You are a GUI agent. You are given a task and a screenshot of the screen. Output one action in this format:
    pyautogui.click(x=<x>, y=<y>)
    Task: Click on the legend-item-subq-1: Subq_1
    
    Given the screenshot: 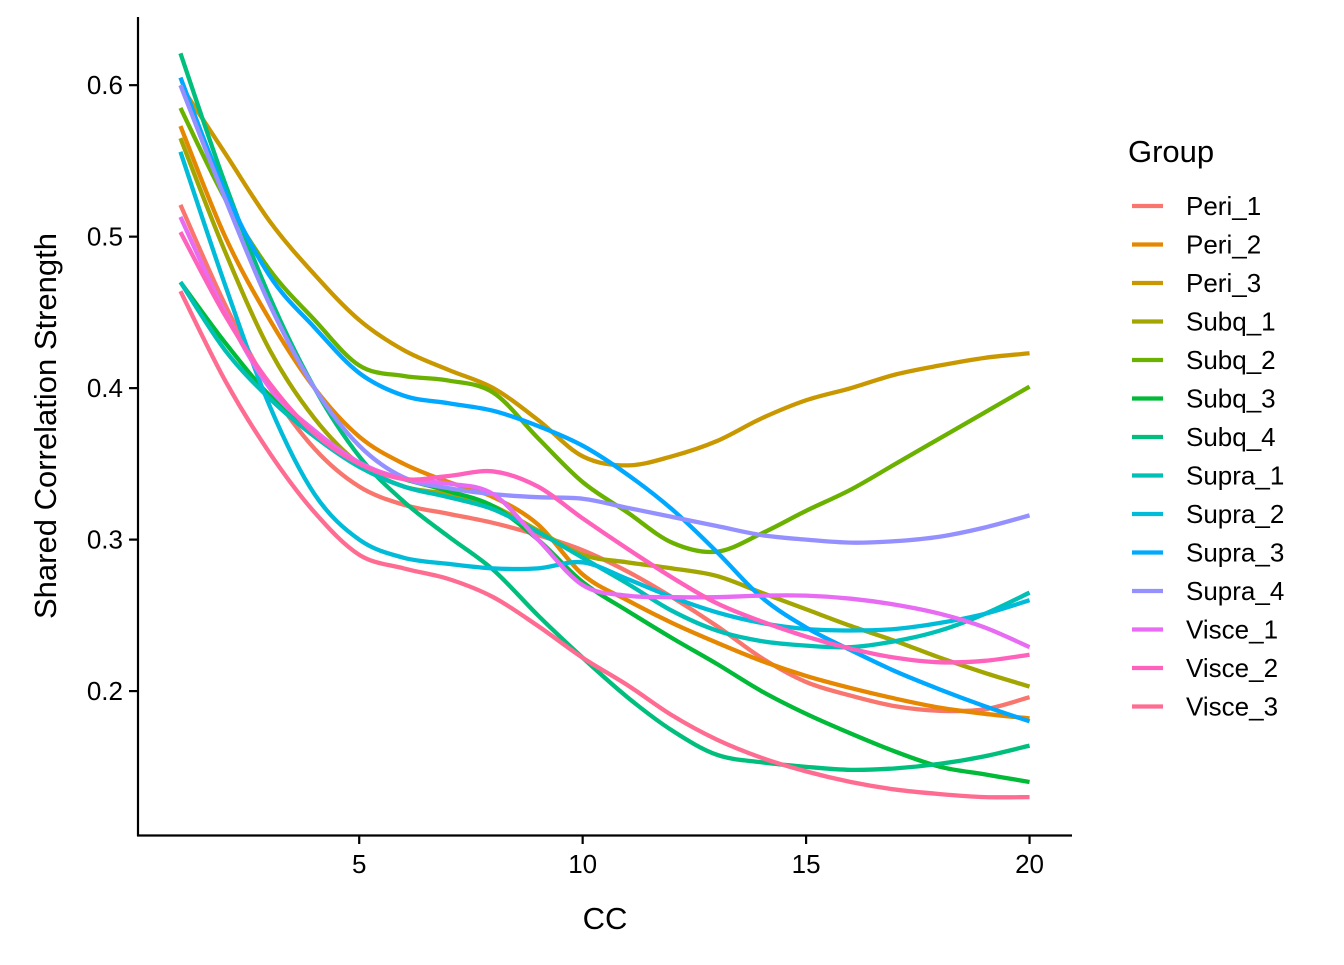 What is the action you would take?
    pyautogui.click(x=1204, y=322)
    